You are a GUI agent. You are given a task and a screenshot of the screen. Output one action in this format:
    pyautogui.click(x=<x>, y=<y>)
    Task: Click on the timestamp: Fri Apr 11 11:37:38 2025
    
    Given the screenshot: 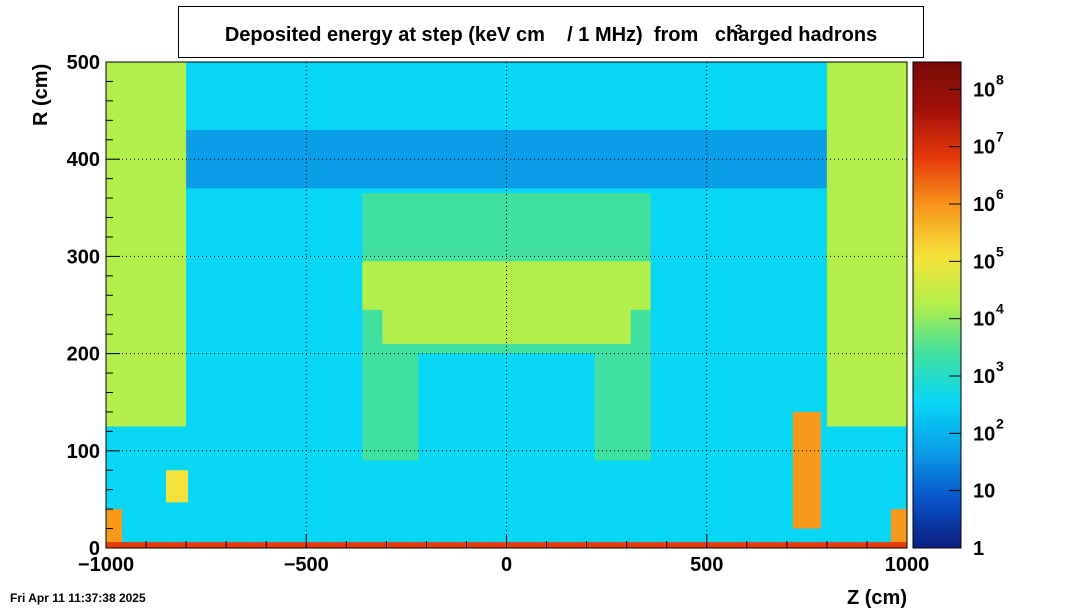 What is the action you would take?
    pyautogui.click(x=78, y=598)
    